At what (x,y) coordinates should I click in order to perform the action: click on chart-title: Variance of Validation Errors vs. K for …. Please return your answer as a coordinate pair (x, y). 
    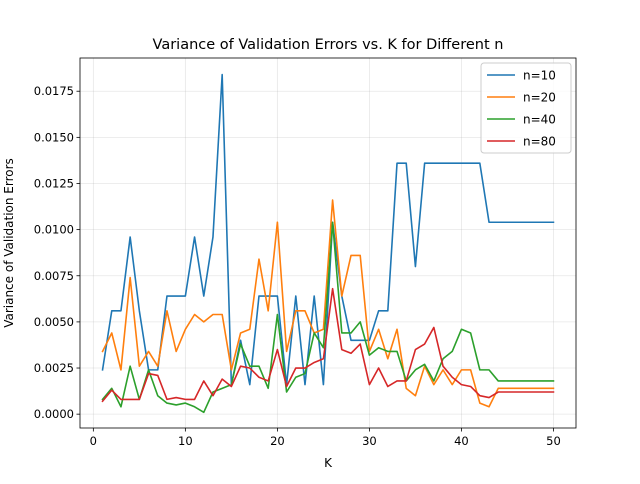
    Looking at the image, I should click on (328, 45).